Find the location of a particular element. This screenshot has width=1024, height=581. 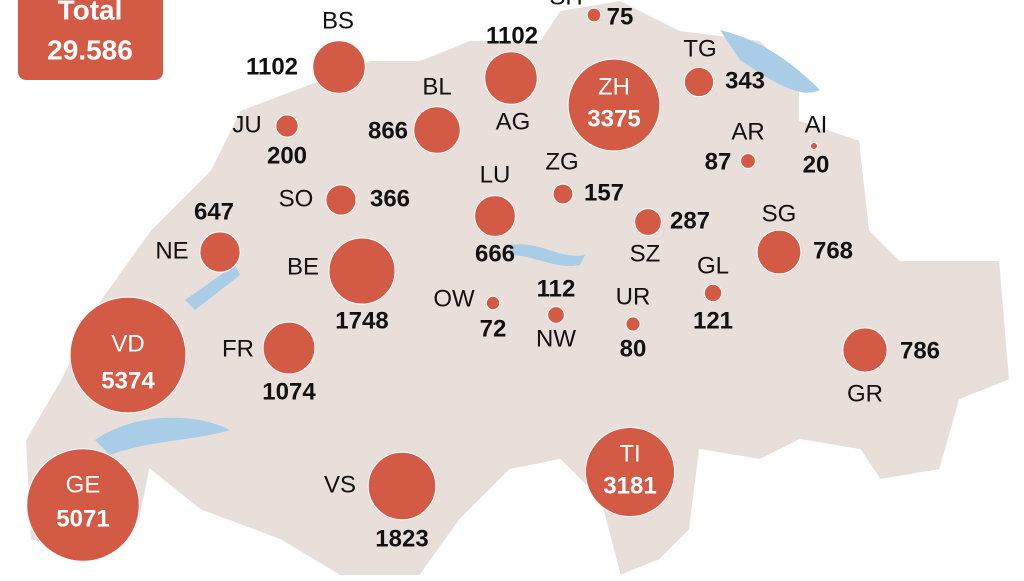

canton-code: JU is located at coordinates (246, 124).